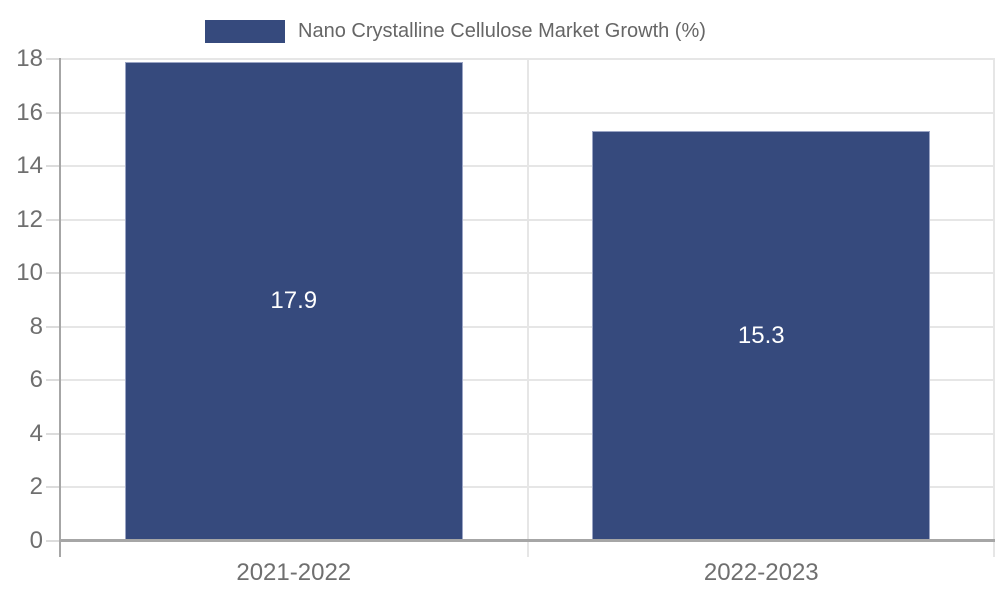 The width and height of the screenshot is (1000, 600). What do you see at coordinates (29, 219) in the screenshot?
I see `y-tick-label: 12` at bounding box center [29, 219].